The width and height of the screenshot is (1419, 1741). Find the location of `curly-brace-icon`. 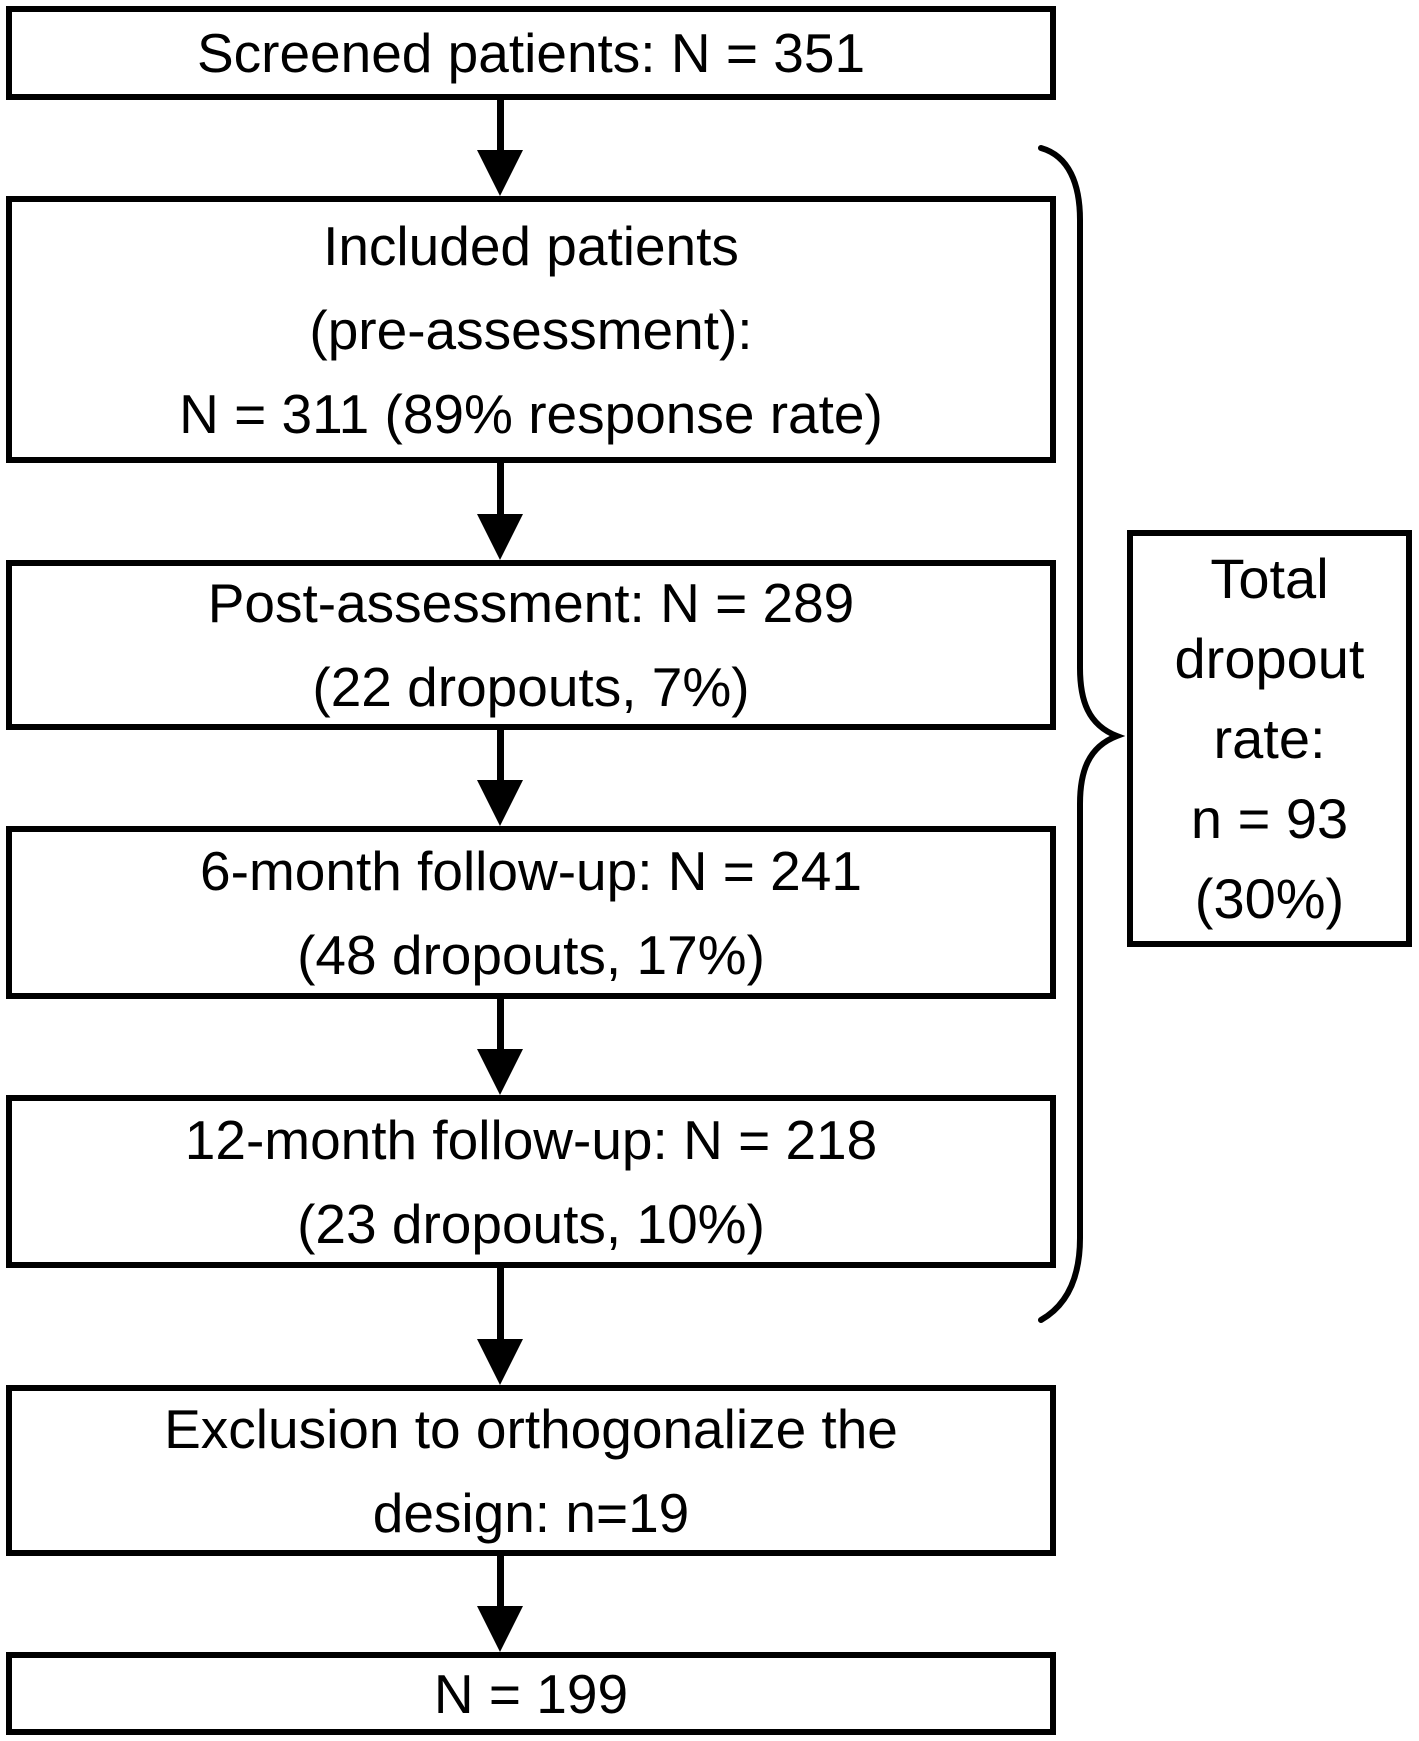

curly-brace-icon is located at coordinates (1081, 734).